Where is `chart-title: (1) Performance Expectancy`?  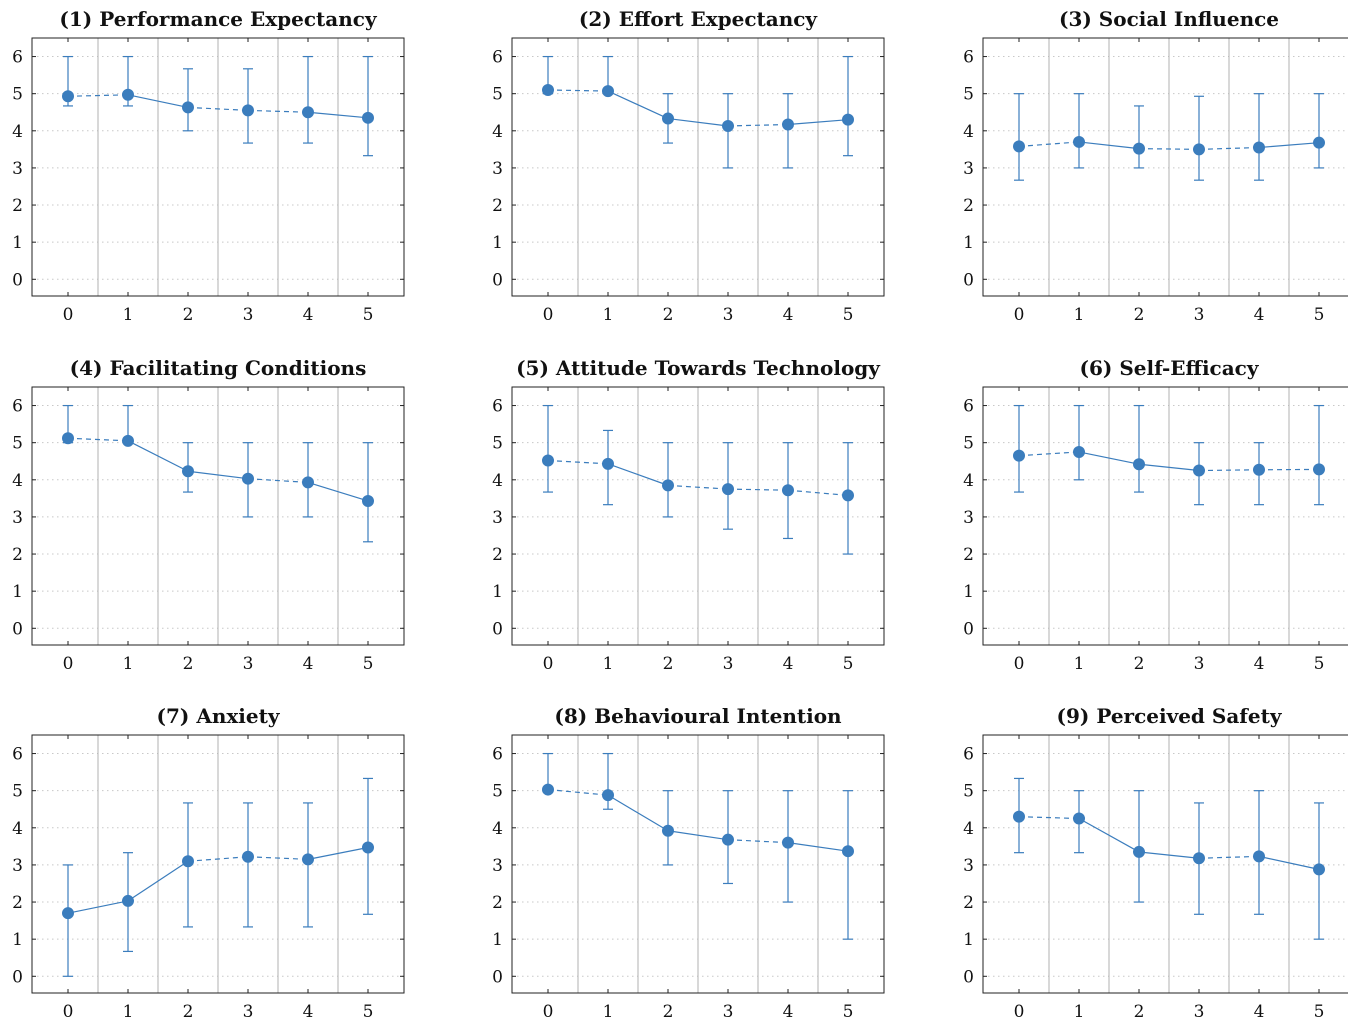
chart-title: (1) Performance Expectancy is located at coordinates (218, 19).